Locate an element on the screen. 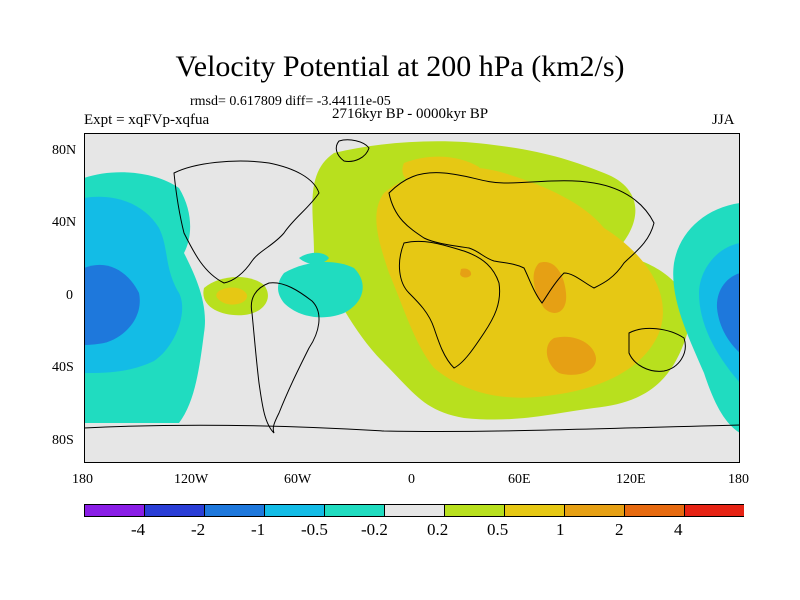  y-tick-40s: 40S is located at coordinates (63, 367).